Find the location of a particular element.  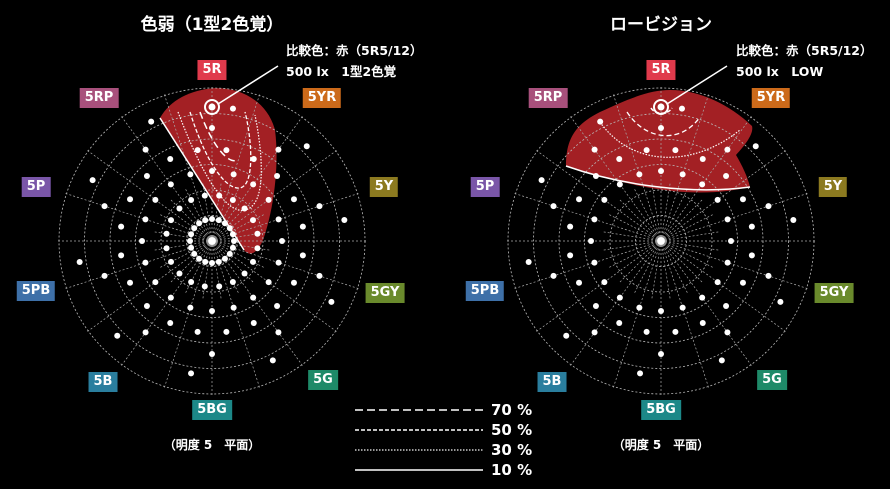

left-note-line2: 500 lx 1型2色覚 is located at coordinates (341, 71).